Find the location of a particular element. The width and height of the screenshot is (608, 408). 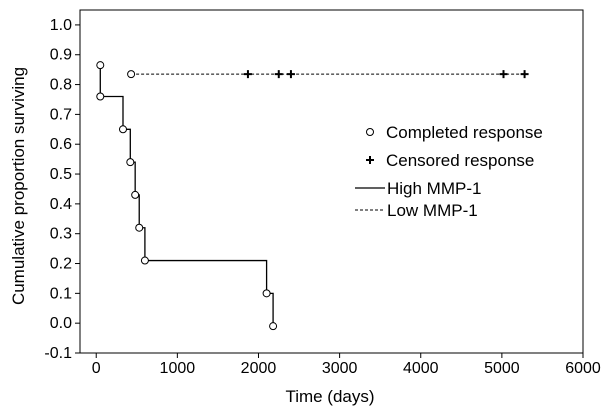

y-tick-label: 0.1 is located at coordinates (61, 293).